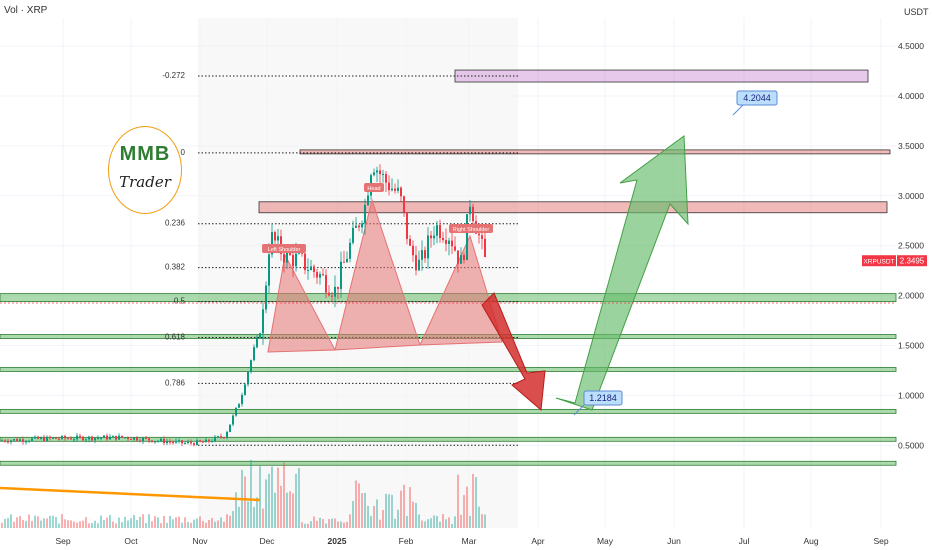  What do you see at coordinates (537, 541) in the screenshot?
I see `x-tick-label: Apr` at bounding box center [537, 541].